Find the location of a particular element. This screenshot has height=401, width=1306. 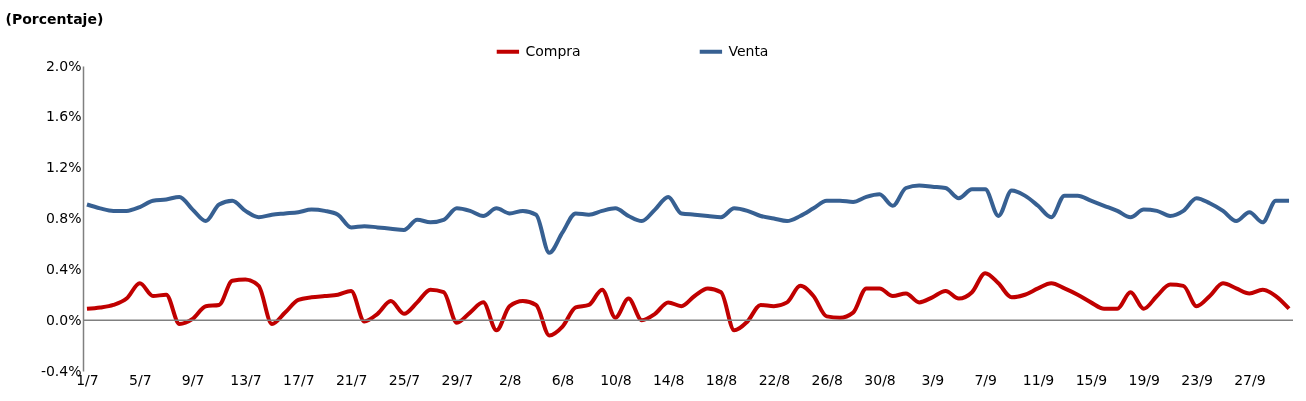

x-tick-label: 9/7 is located at coordinates (193, 379).